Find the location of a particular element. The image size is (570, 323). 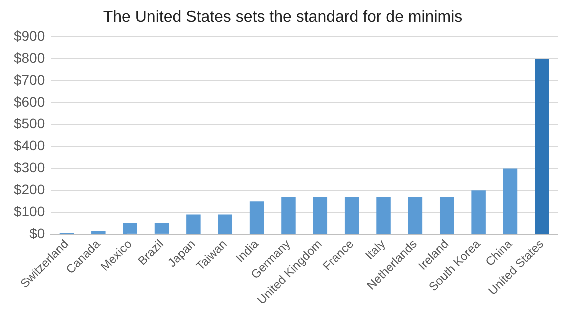

y-tick-label: $300 is located at coordinates (30, 168).